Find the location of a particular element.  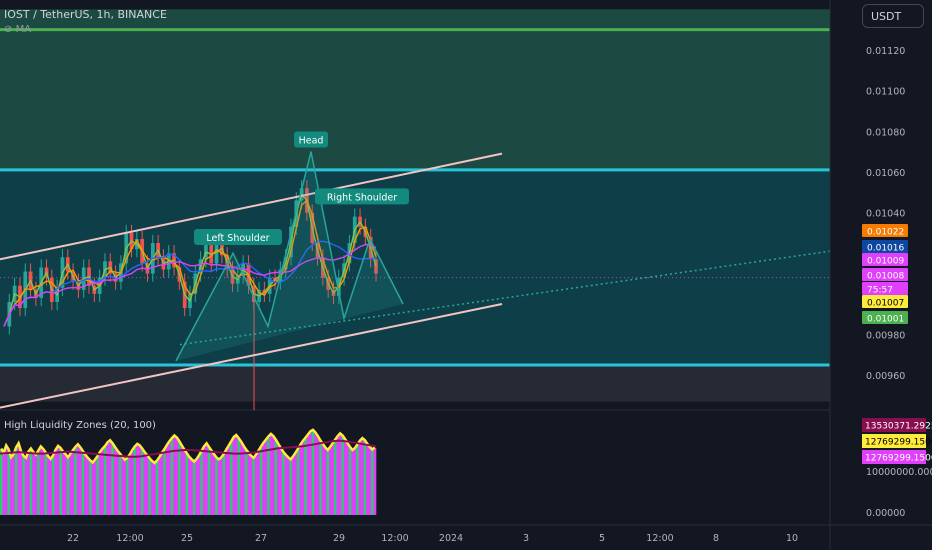

moving-averages is located at coordinates (190, 259).